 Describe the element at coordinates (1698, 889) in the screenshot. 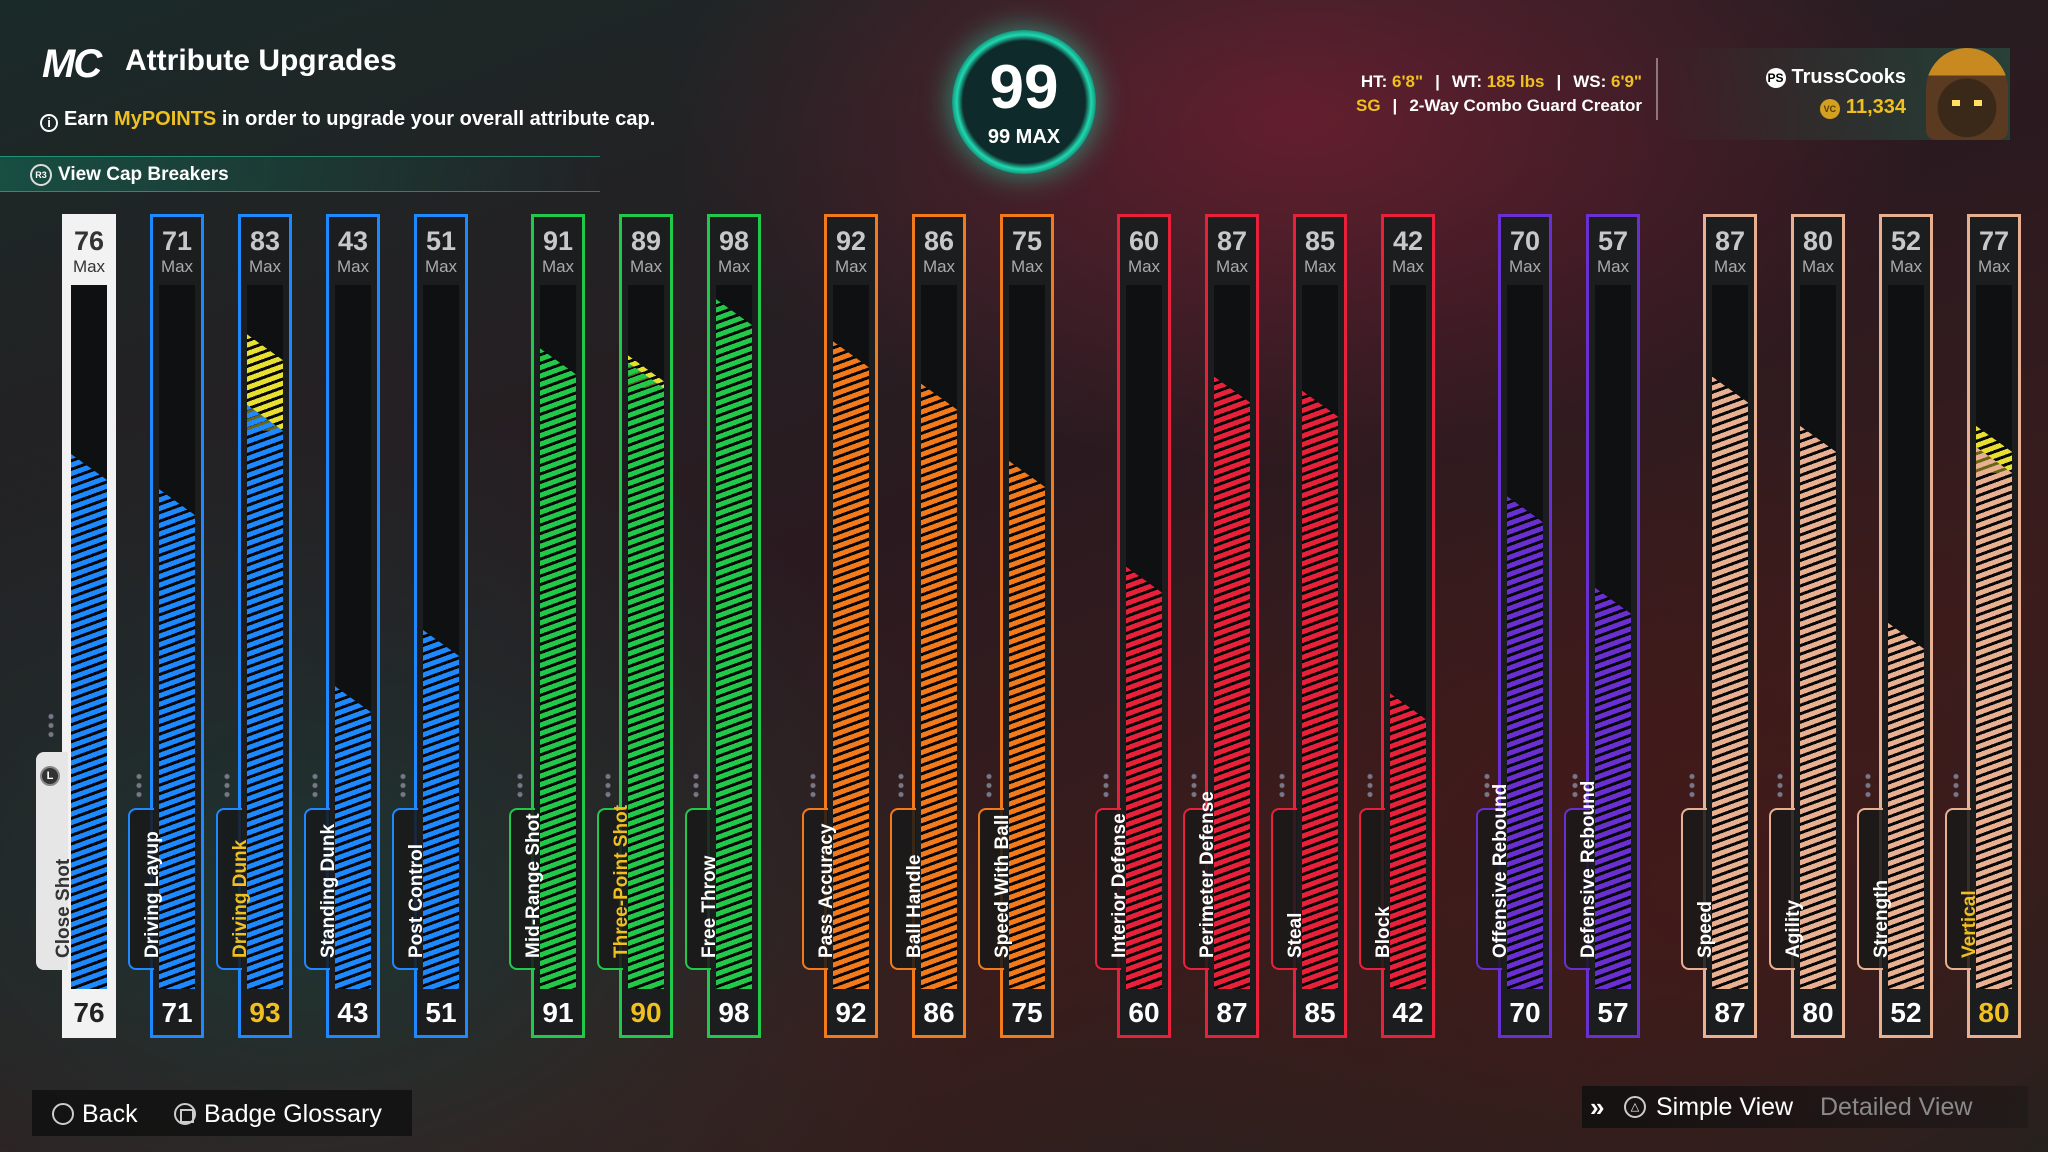

I see `attribute-name-tag: Speed` at that location.